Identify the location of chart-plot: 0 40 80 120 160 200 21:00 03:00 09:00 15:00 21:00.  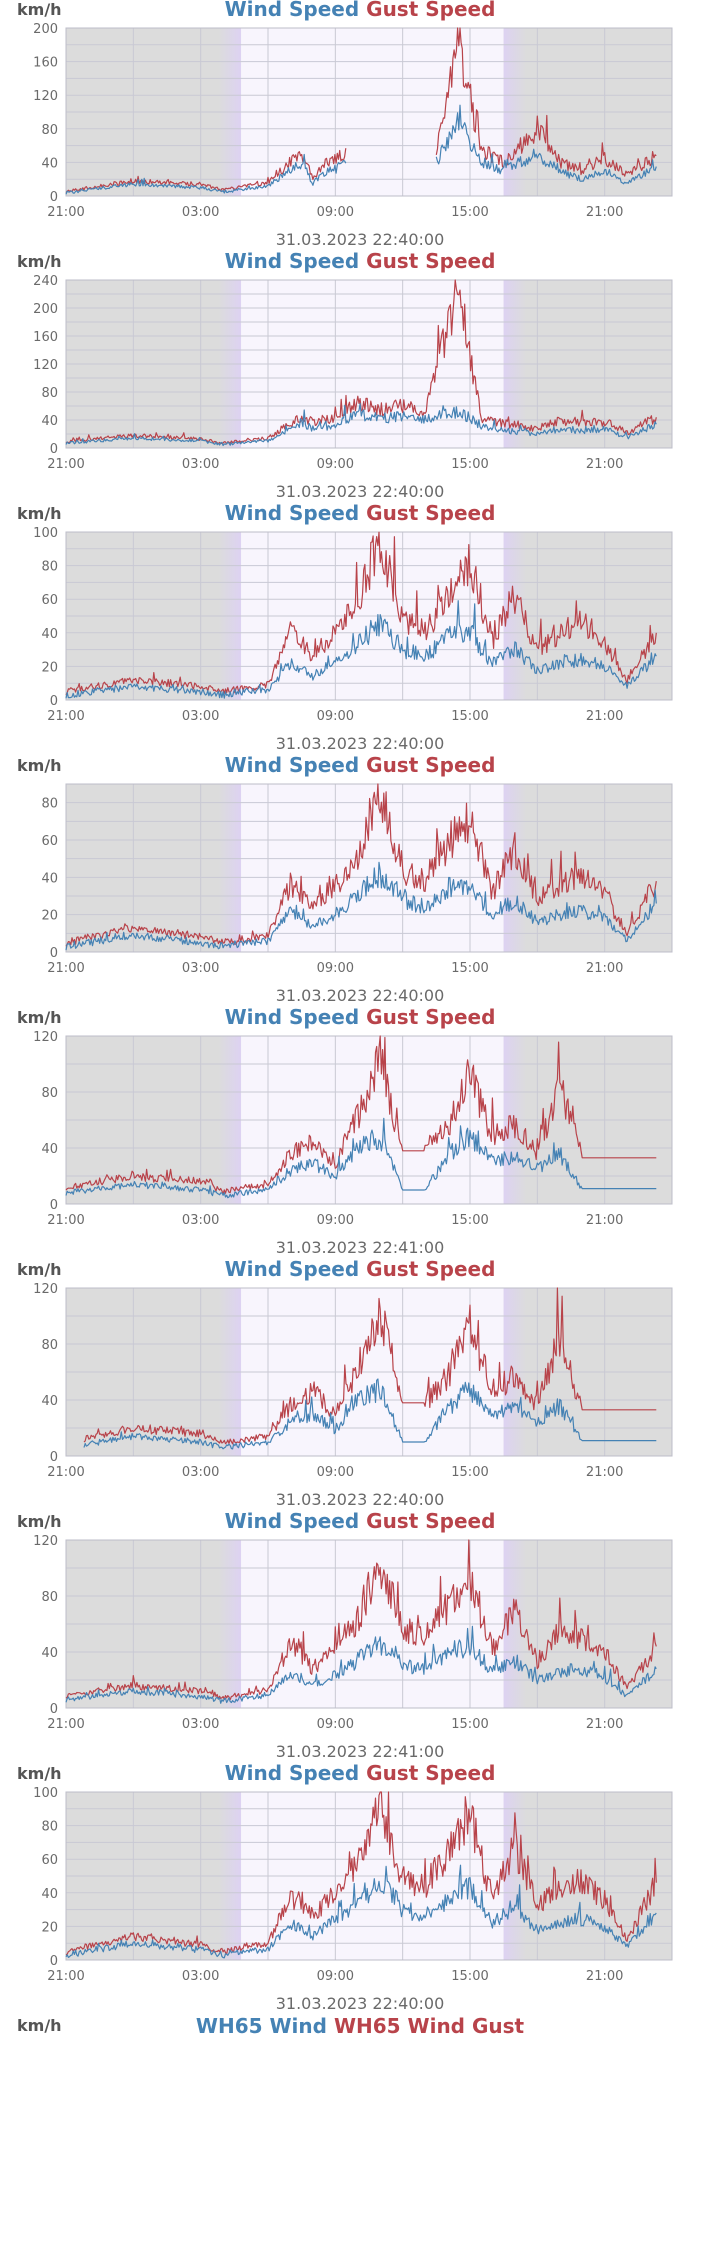
(353, 121).